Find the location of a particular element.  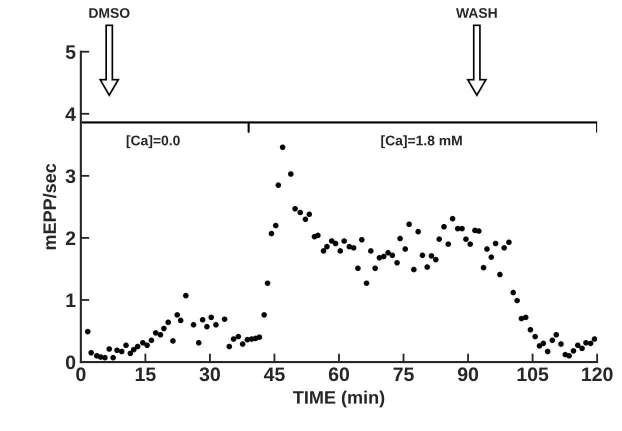

x-tick-label: 75 is located at coordinates (404, 375).